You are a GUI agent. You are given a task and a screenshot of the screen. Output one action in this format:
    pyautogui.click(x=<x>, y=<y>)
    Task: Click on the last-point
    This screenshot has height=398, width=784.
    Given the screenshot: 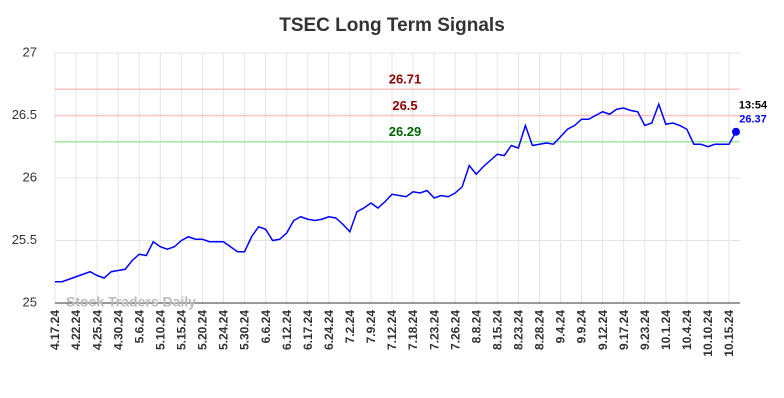 What is the action you would take?
    pyautogui.click(x=736, y=131)
    